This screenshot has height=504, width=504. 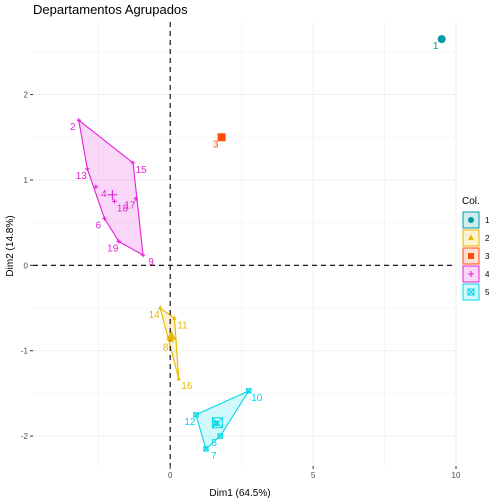 What do you see at coordinates (436, 46) in the screenshot?
I see `point-label: 1` at bounding box center [436, 46].